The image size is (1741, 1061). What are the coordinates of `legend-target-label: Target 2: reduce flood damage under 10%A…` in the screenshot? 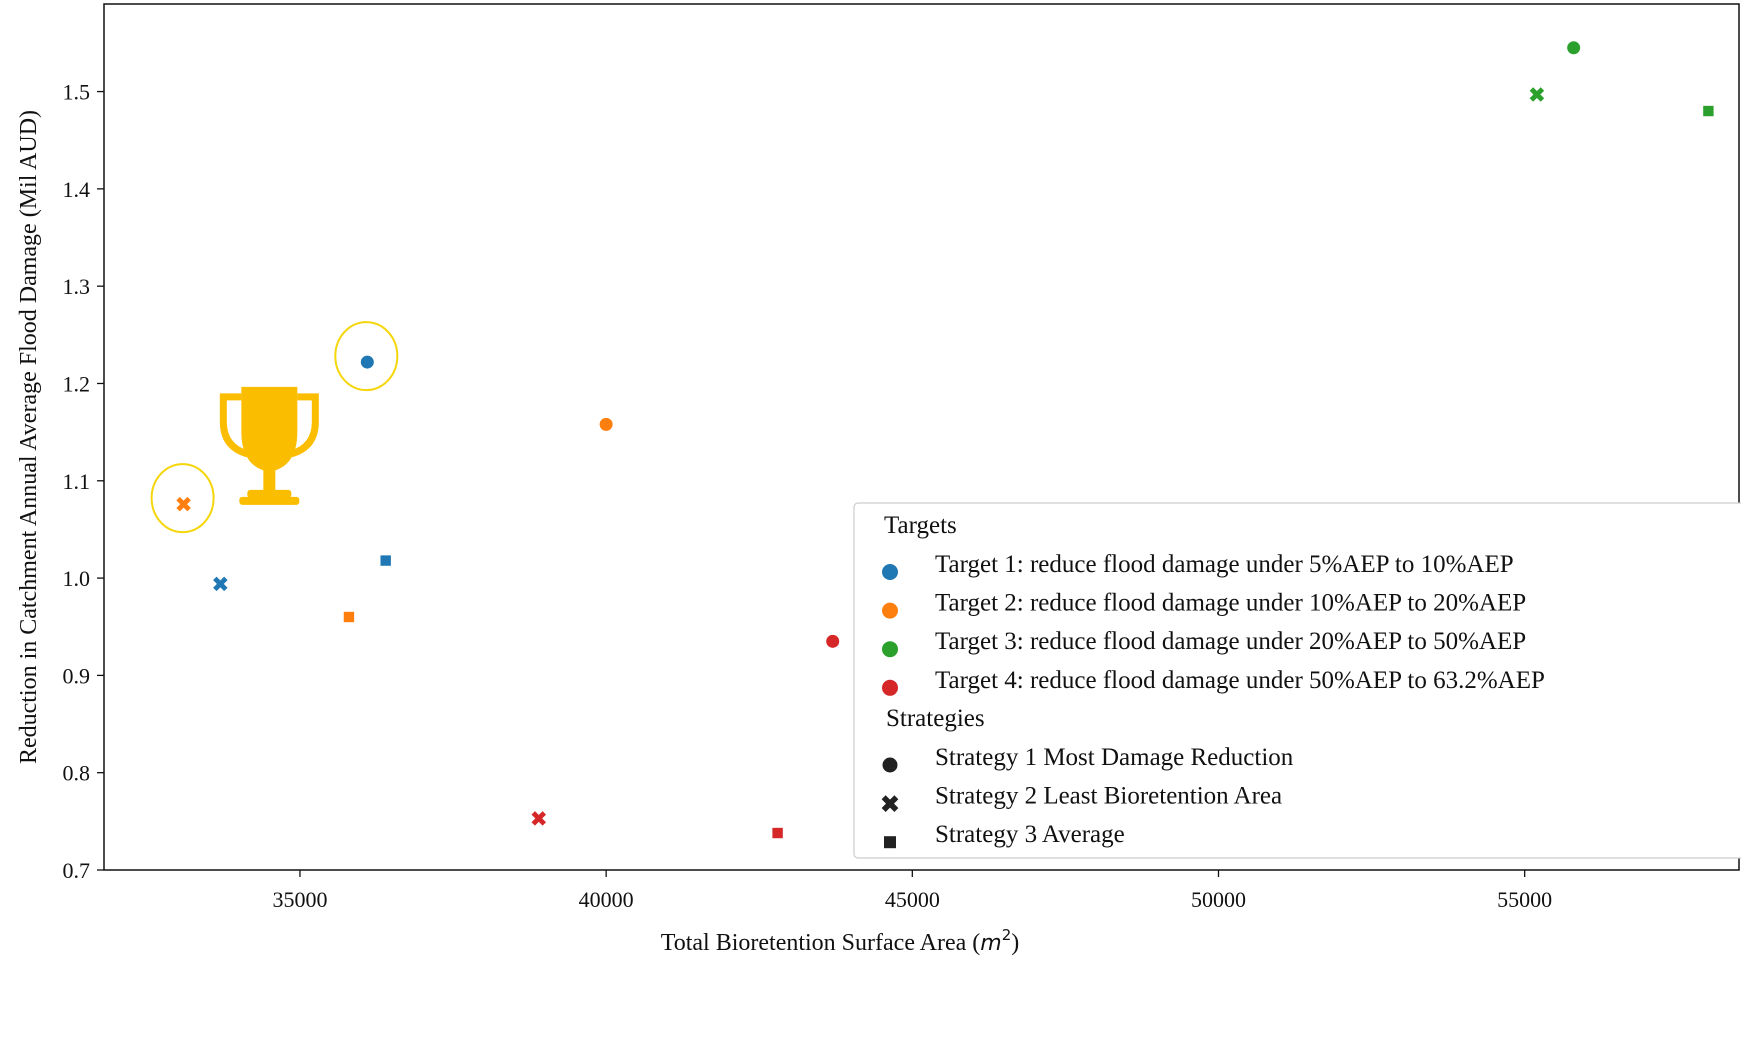 It's located at (1230, 603).